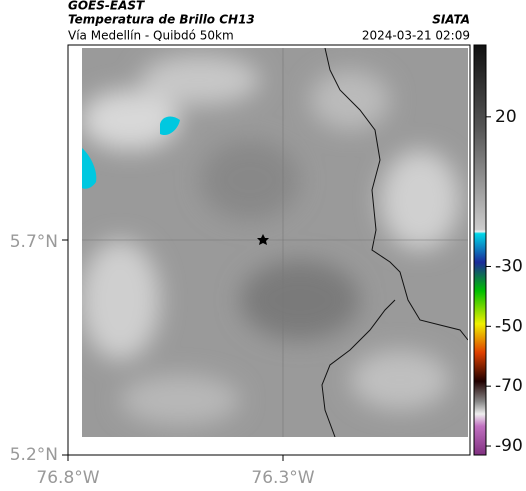  Describe the element at coordinates (282, 478) in the screenshot. I see `lon-label: 76.3°W` at that location.